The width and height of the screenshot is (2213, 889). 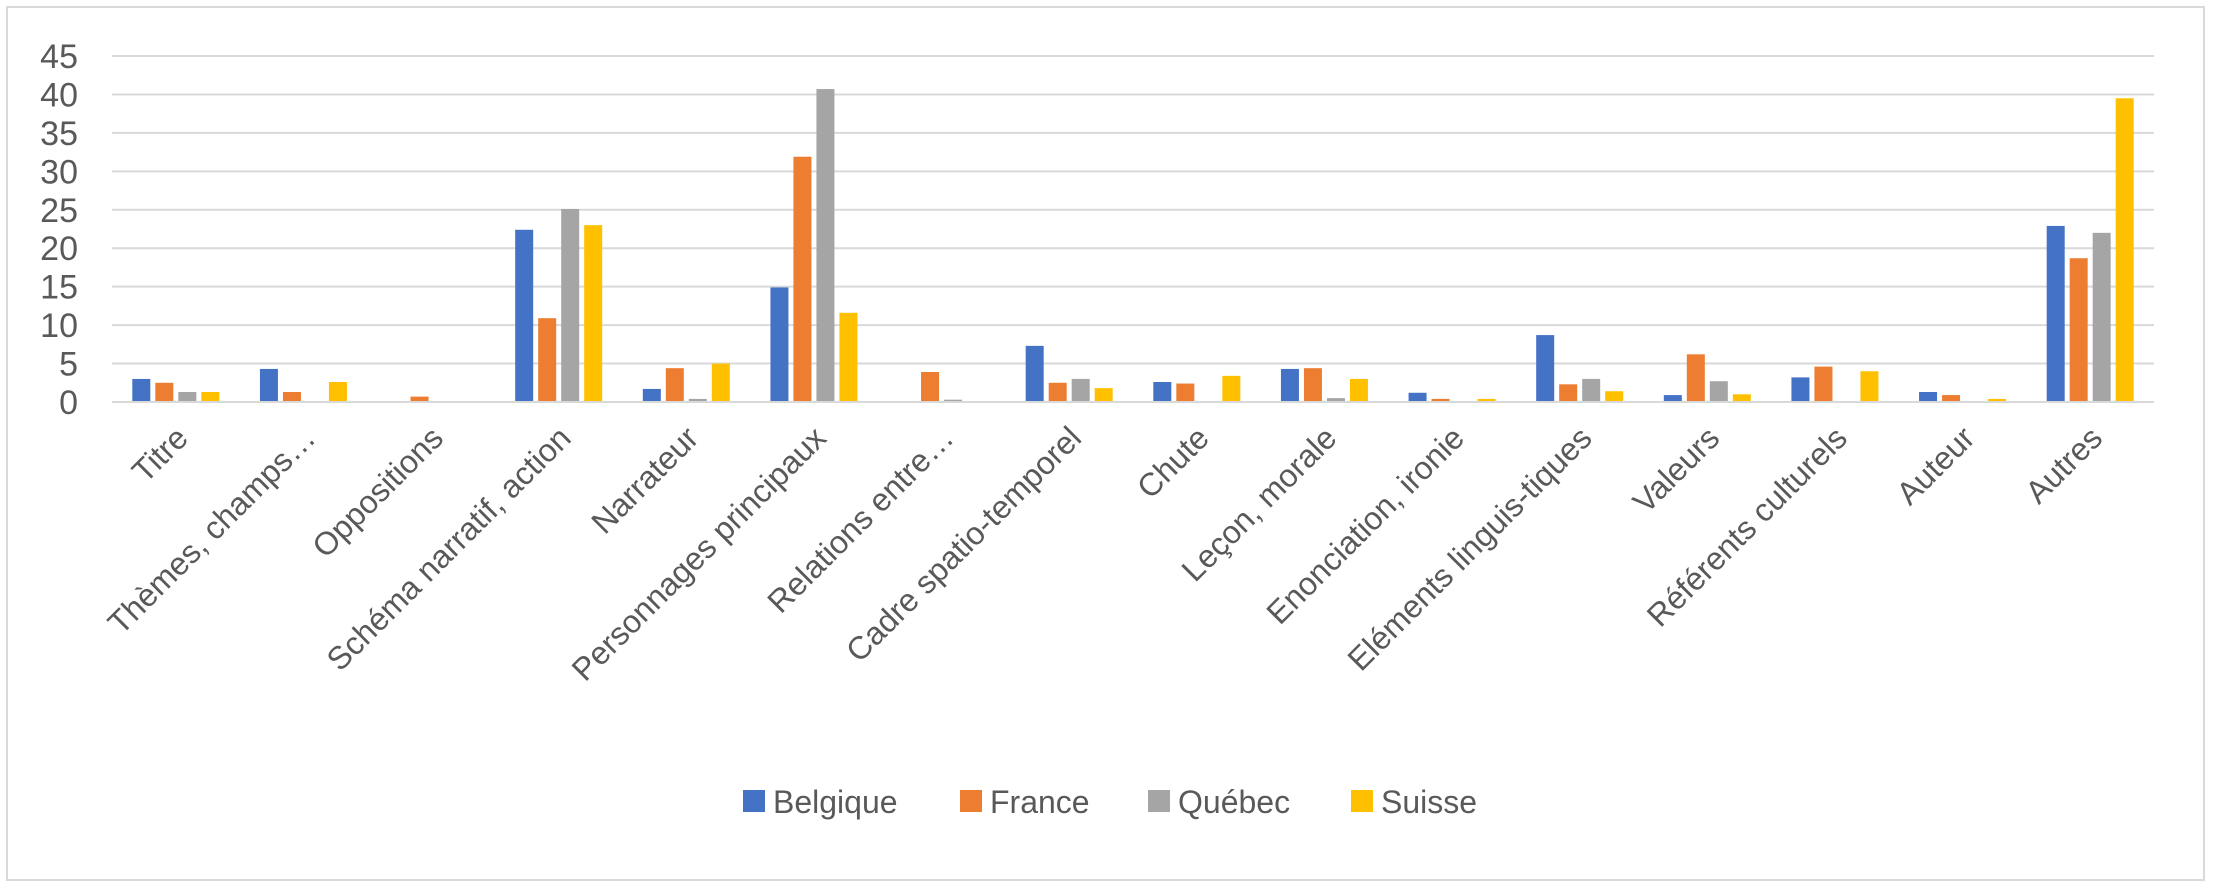 I want to click on category-label: Titre, so click(x=160, y=454).